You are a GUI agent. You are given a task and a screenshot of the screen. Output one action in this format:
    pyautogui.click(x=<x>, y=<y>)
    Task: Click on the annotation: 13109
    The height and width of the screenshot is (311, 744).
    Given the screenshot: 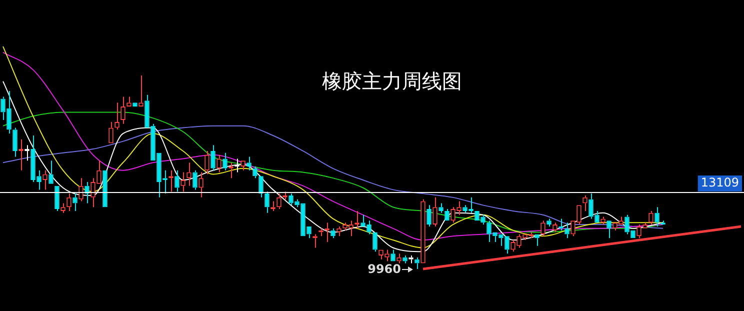 What is the action you would take?
    pyautogui.click(x=719, y=183)
    